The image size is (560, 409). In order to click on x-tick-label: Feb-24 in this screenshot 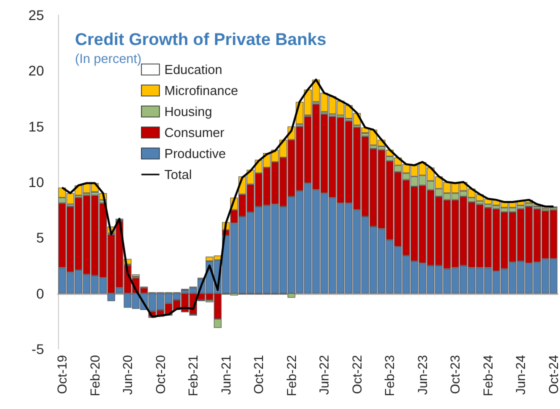, I will do `click(488, 375)`.